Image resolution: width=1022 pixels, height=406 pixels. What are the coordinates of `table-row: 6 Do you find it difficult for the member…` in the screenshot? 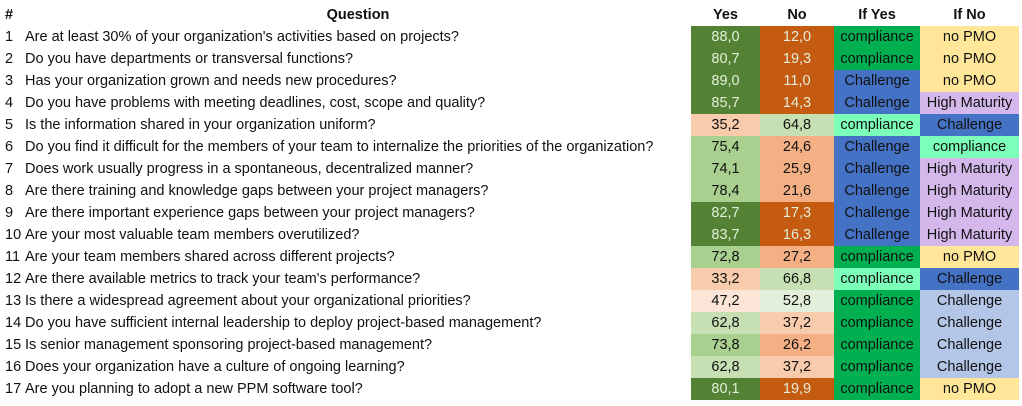 It's located at (509, 147).